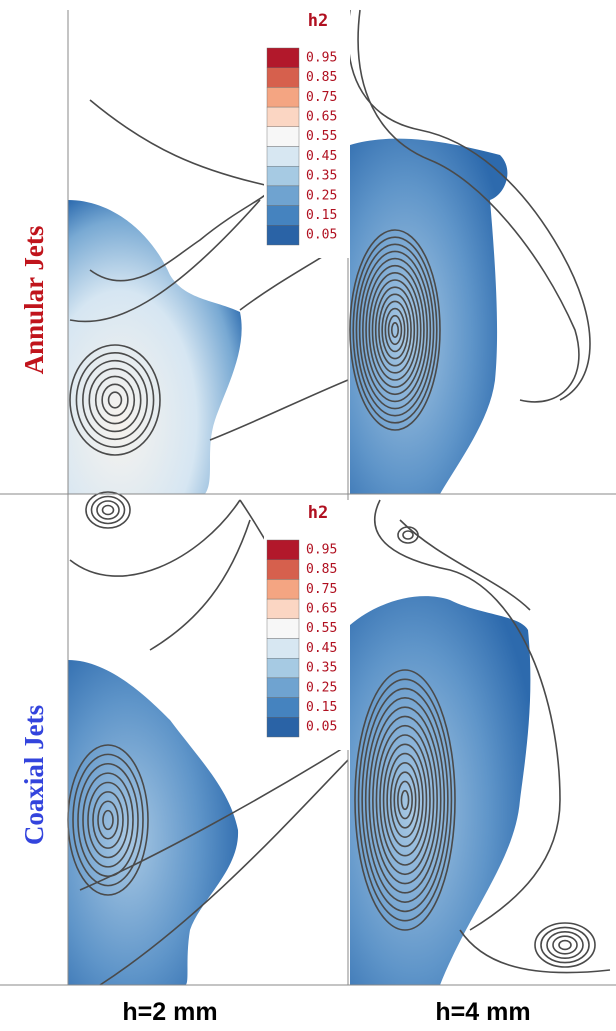  What do you see at coordinates (482, 1012) in the screenshot?
I see `column-label: h=4 mm` at bounding box center [482, 1012].